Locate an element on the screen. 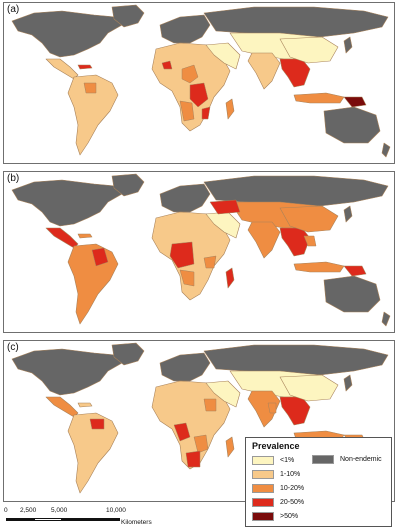  legend-item-10-20: 10-20% is located at coordinates (278, 488).